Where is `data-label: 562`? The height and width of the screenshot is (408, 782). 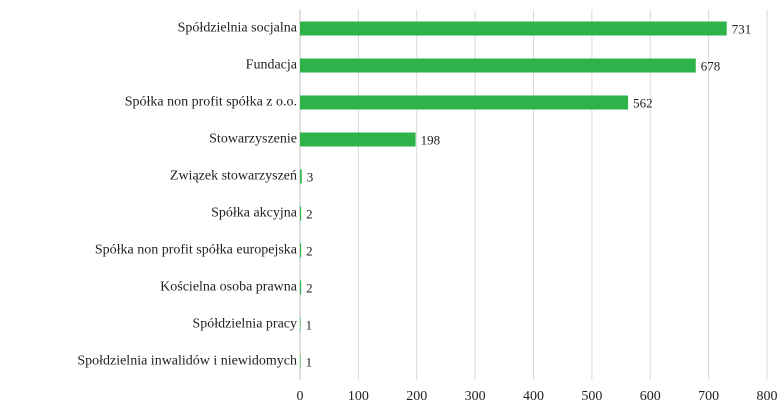
data-label: 562 is located at coordinates (643, 102).